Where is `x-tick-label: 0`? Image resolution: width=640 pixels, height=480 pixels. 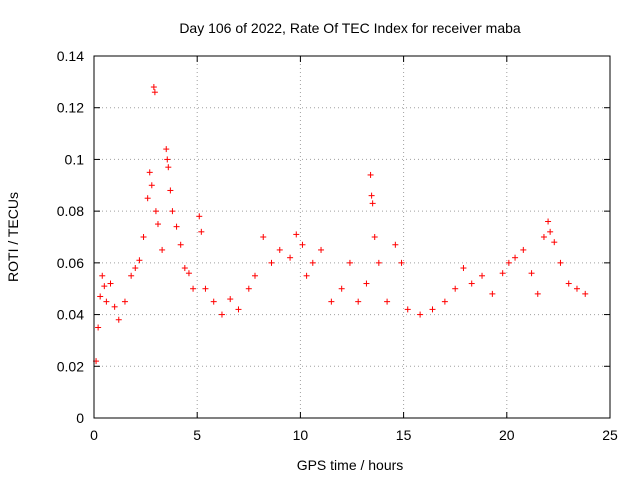
x-tick-label: 0 is located at coordinates (94, 435).